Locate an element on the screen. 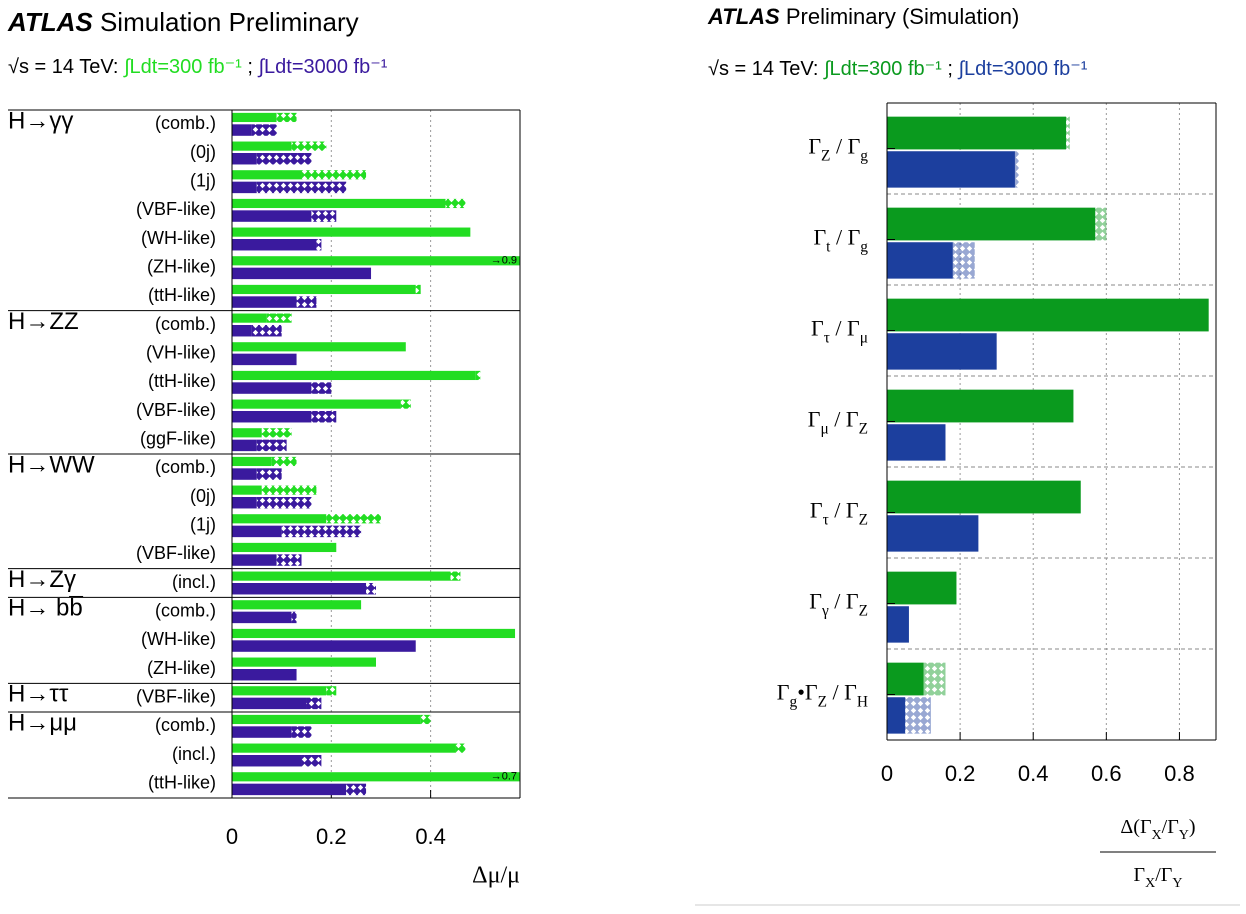 Image resolution: width=1246 pixels, height=914 pixels. label-part: ) is located at coordinates (1192, 827).